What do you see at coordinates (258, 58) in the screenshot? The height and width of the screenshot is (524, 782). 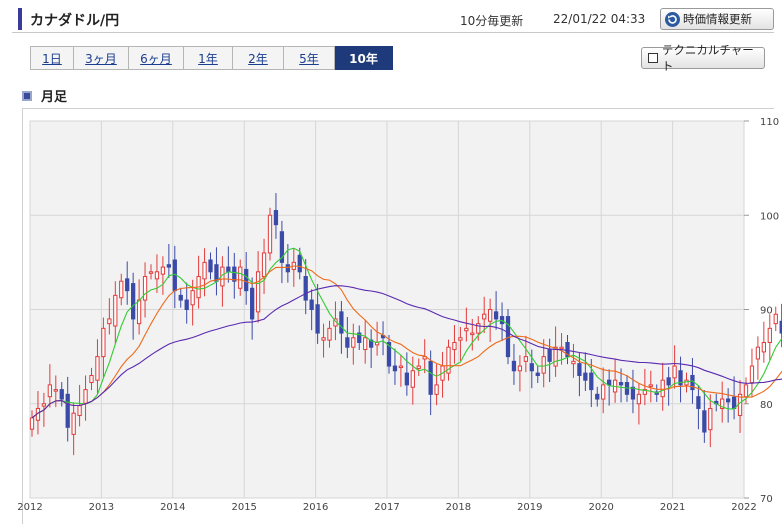 I see `tab-2y: 2年` at bounding box center [258, 58].